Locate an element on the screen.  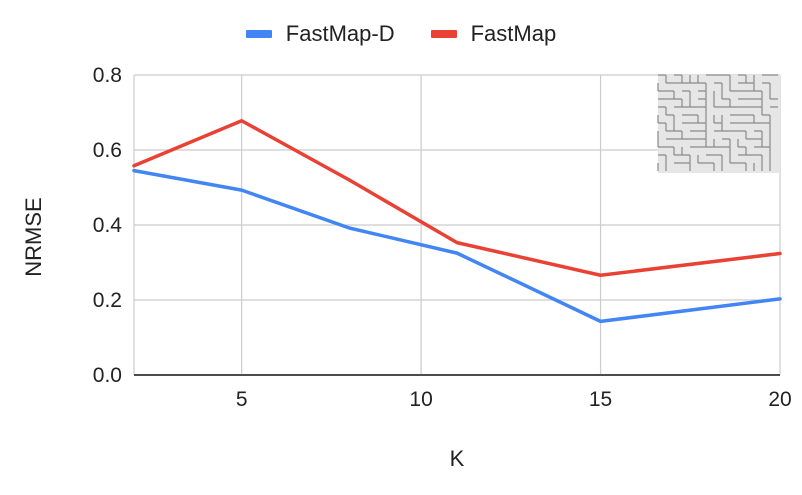
x-tick-label: 10 is located at coordinates (420, 399).